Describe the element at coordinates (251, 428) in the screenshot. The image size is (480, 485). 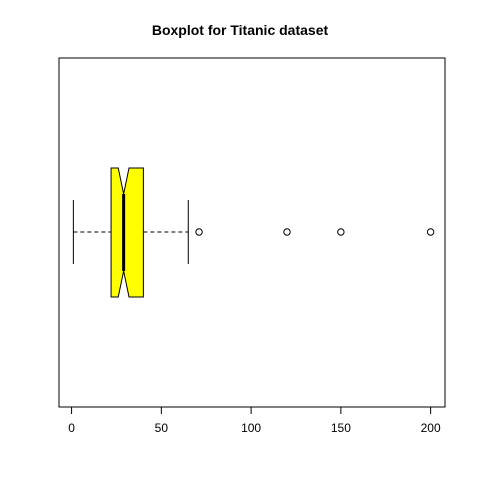
I see `x-tick-label: 100` at that location.